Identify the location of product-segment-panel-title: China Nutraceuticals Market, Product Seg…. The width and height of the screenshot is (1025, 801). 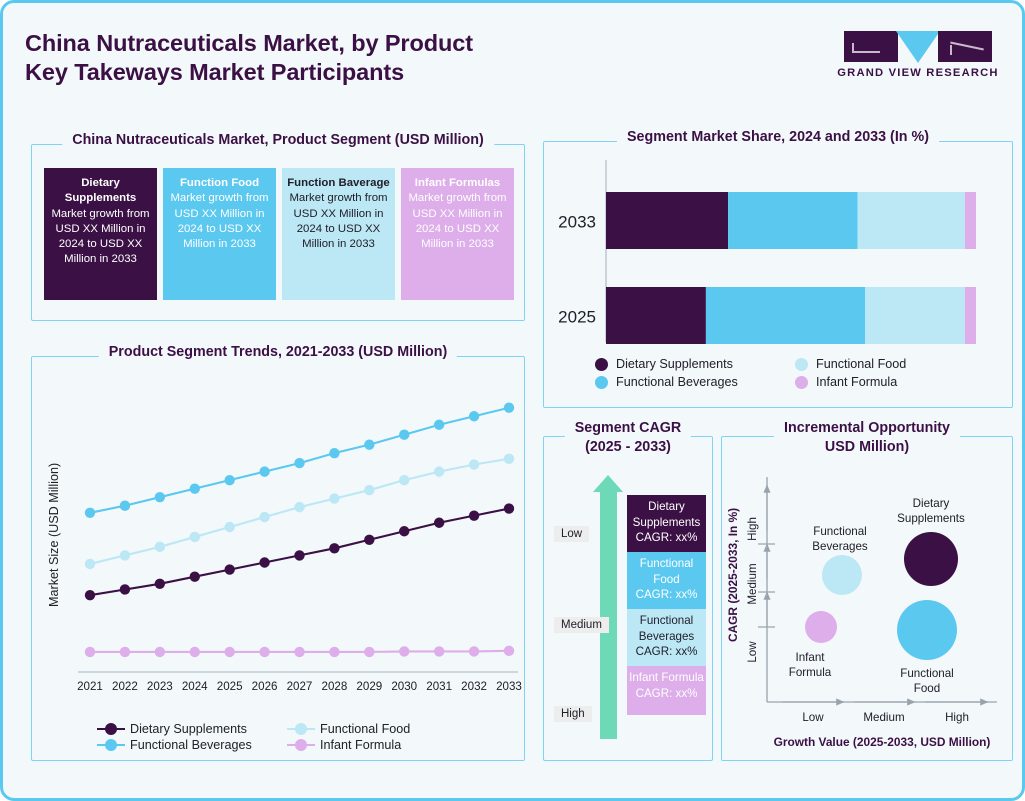
(278, 140).